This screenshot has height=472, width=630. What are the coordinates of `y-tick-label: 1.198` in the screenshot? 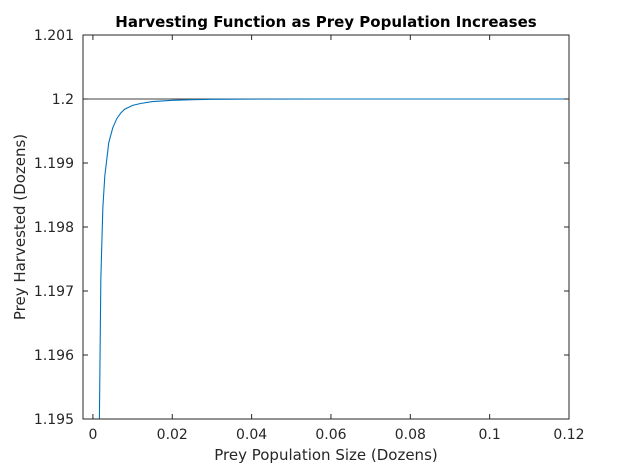 It's located at (54, 228).